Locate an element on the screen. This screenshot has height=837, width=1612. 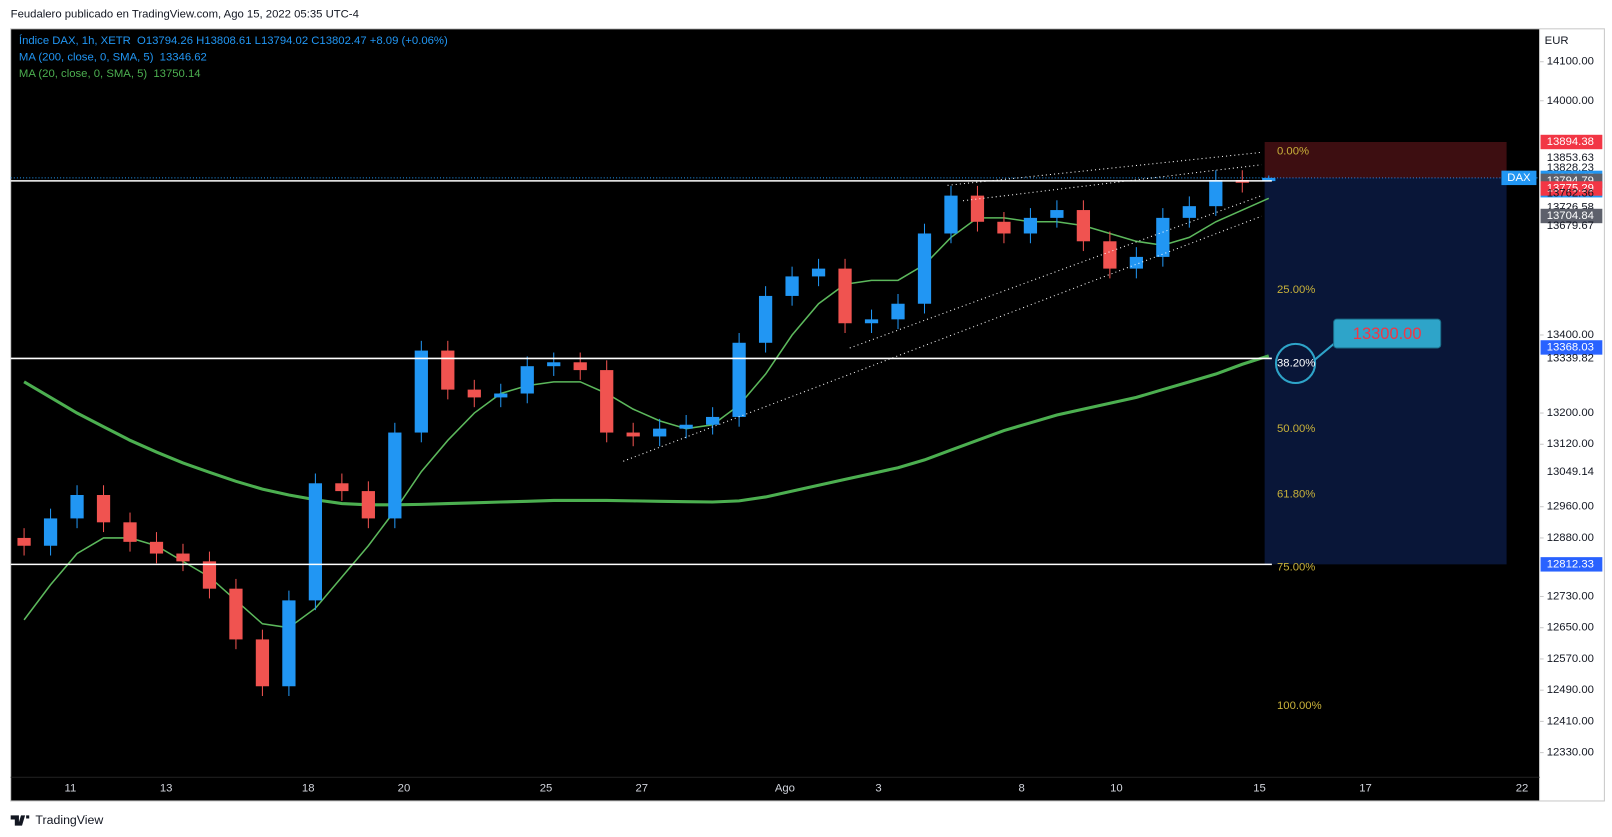
callout is located at coordinates (1387, 333).